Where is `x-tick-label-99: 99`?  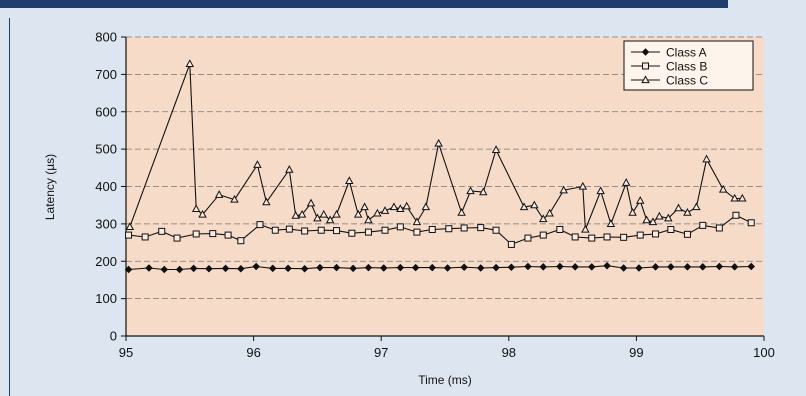
x-tick-label-99: 99 is located at coordinates (636, 352).